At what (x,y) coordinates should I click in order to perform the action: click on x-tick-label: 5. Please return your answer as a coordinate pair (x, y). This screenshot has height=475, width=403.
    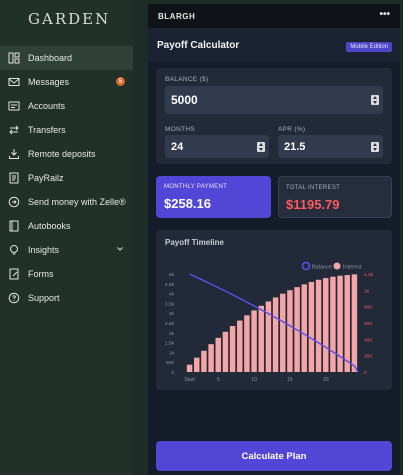
    Looking at the image, I should click on (218, 380).